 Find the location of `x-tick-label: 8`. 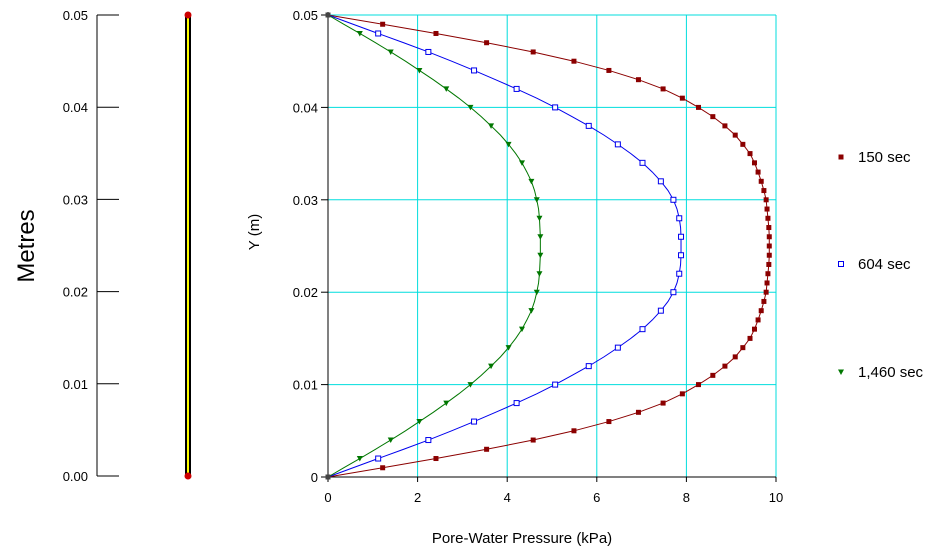

x-tick-label: 8 is located at coordinates (686, 497).